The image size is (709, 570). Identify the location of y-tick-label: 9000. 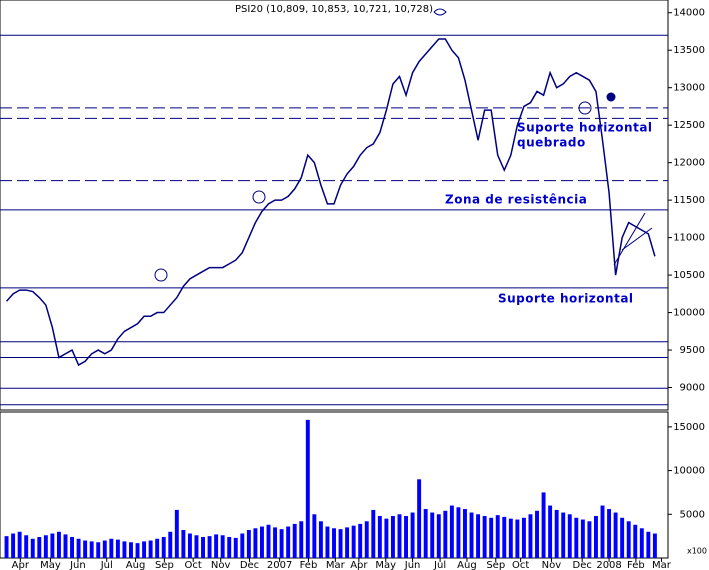
(692, 388).